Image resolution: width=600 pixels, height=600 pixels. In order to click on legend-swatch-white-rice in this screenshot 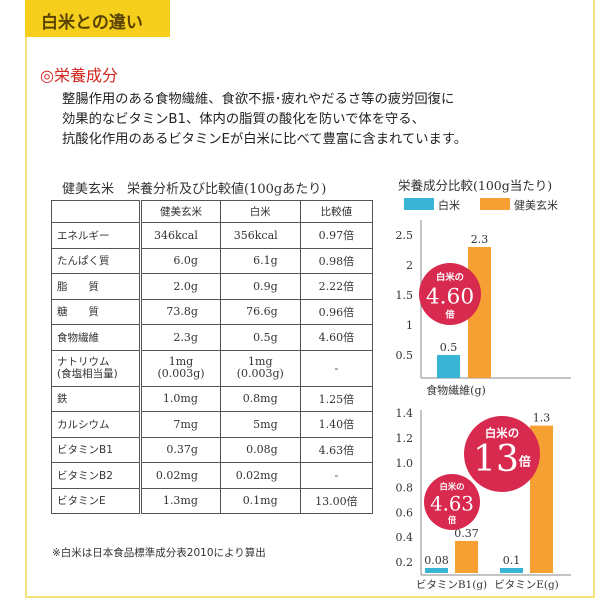, I will do `click(419, 204)`.